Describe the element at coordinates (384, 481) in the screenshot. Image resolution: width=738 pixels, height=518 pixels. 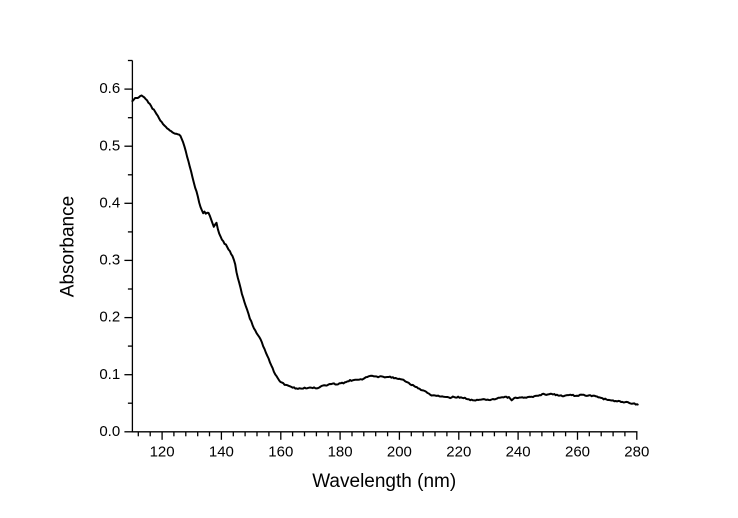
I see `svg-text: Wavelength (nm)` at that location.